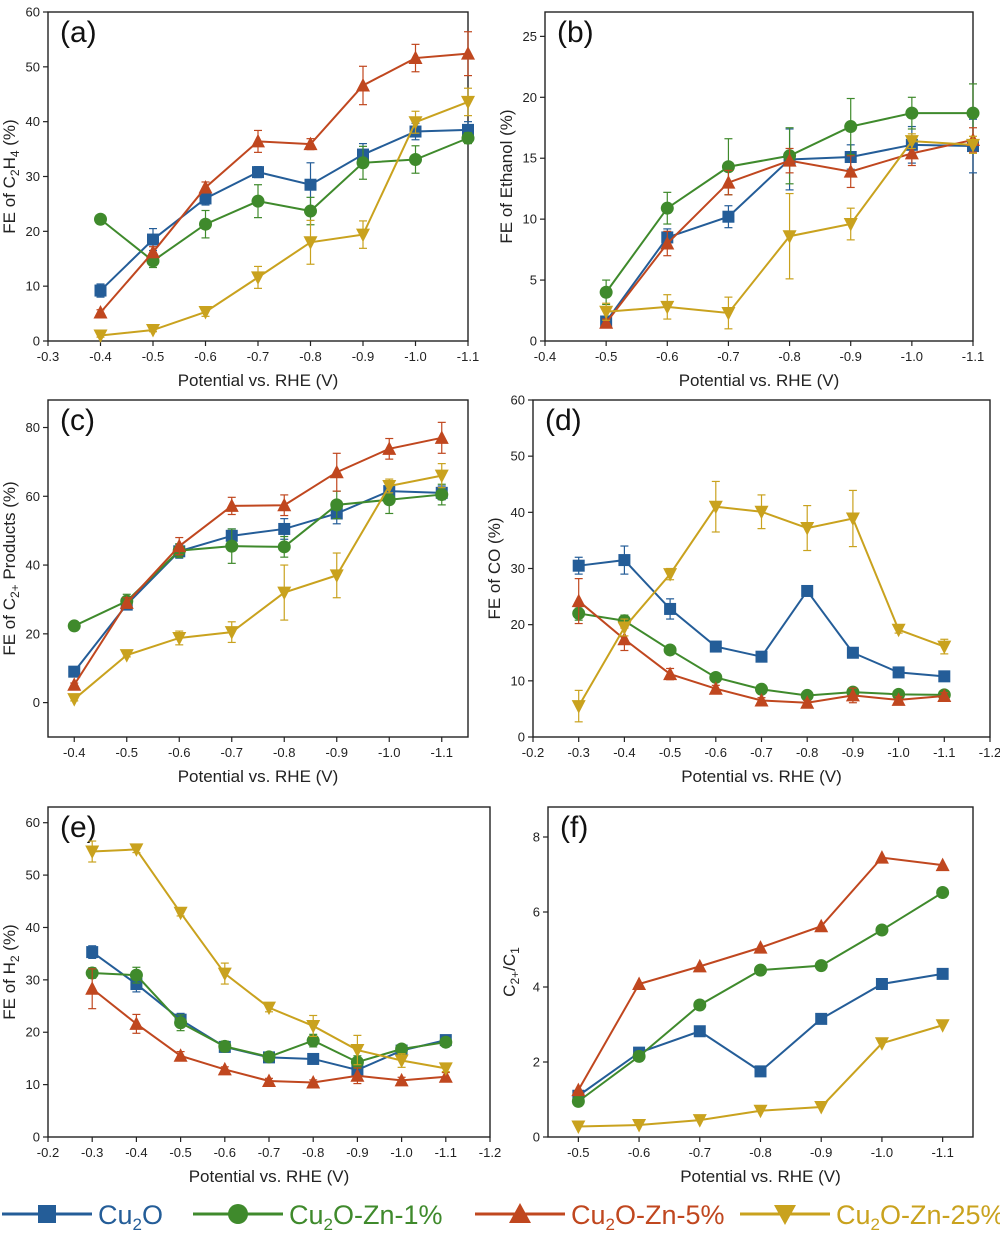 The image size is (1000, 1240). What do you see at coordinates (511, 972) in the screenshot?
I see `y-axis-title: C2+/C1` at bounding box center [511, 972].